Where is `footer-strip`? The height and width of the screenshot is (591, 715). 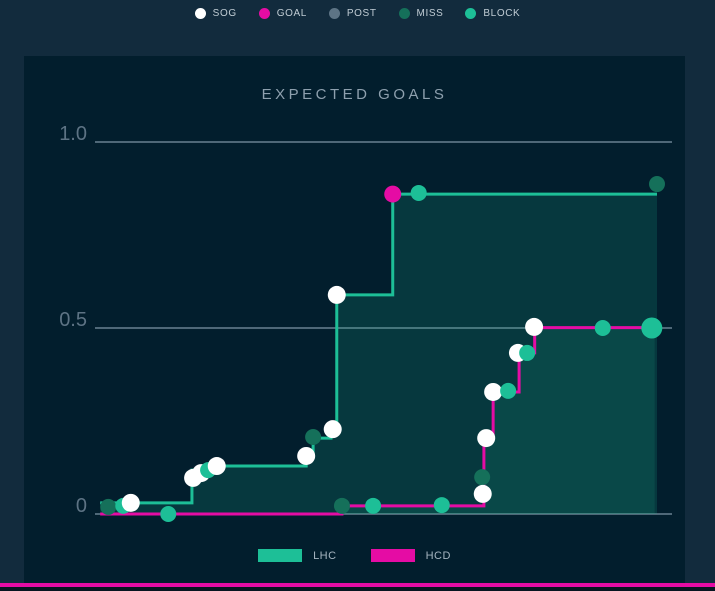 footer-strip is located at coordinates (357, 589).